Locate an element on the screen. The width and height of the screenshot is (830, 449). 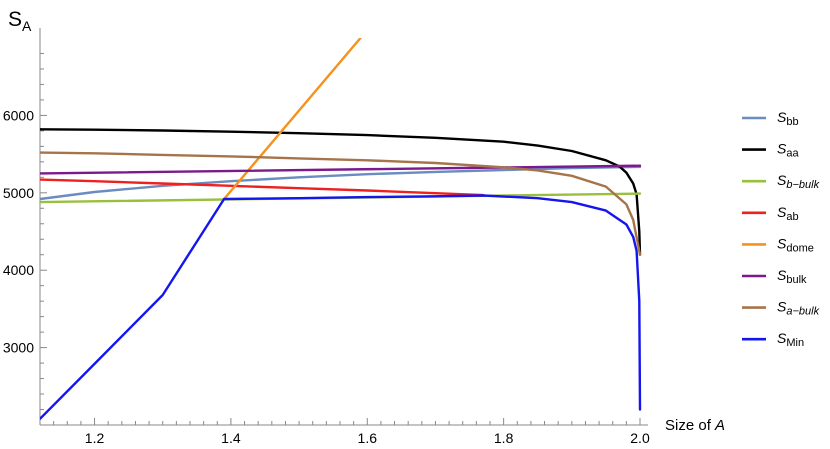
legend-label-min: SMin is located at coordinates (790, 339).